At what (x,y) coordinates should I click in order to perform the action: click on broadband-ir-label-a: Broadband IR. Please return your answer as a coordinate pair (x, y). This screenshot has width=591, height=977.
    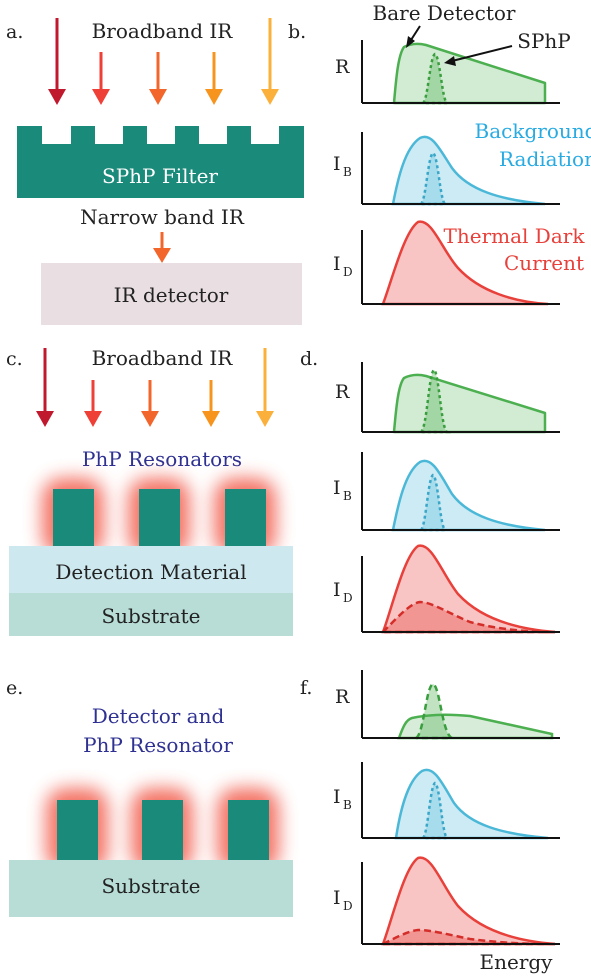
    Looking at the image, I should click on (163, 31).